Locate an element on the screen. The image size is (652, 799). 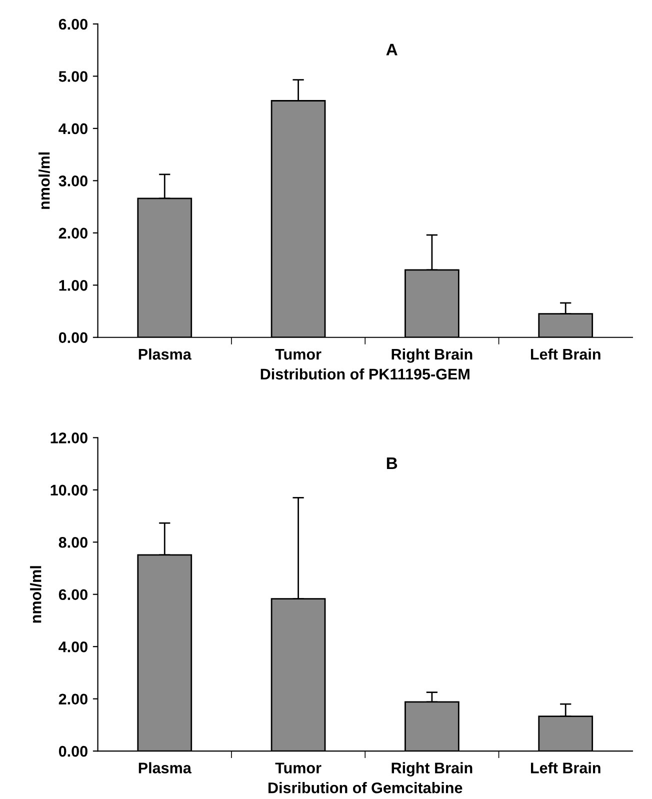
y-tick-label: 3.00 is located at coordinates (73, 181).